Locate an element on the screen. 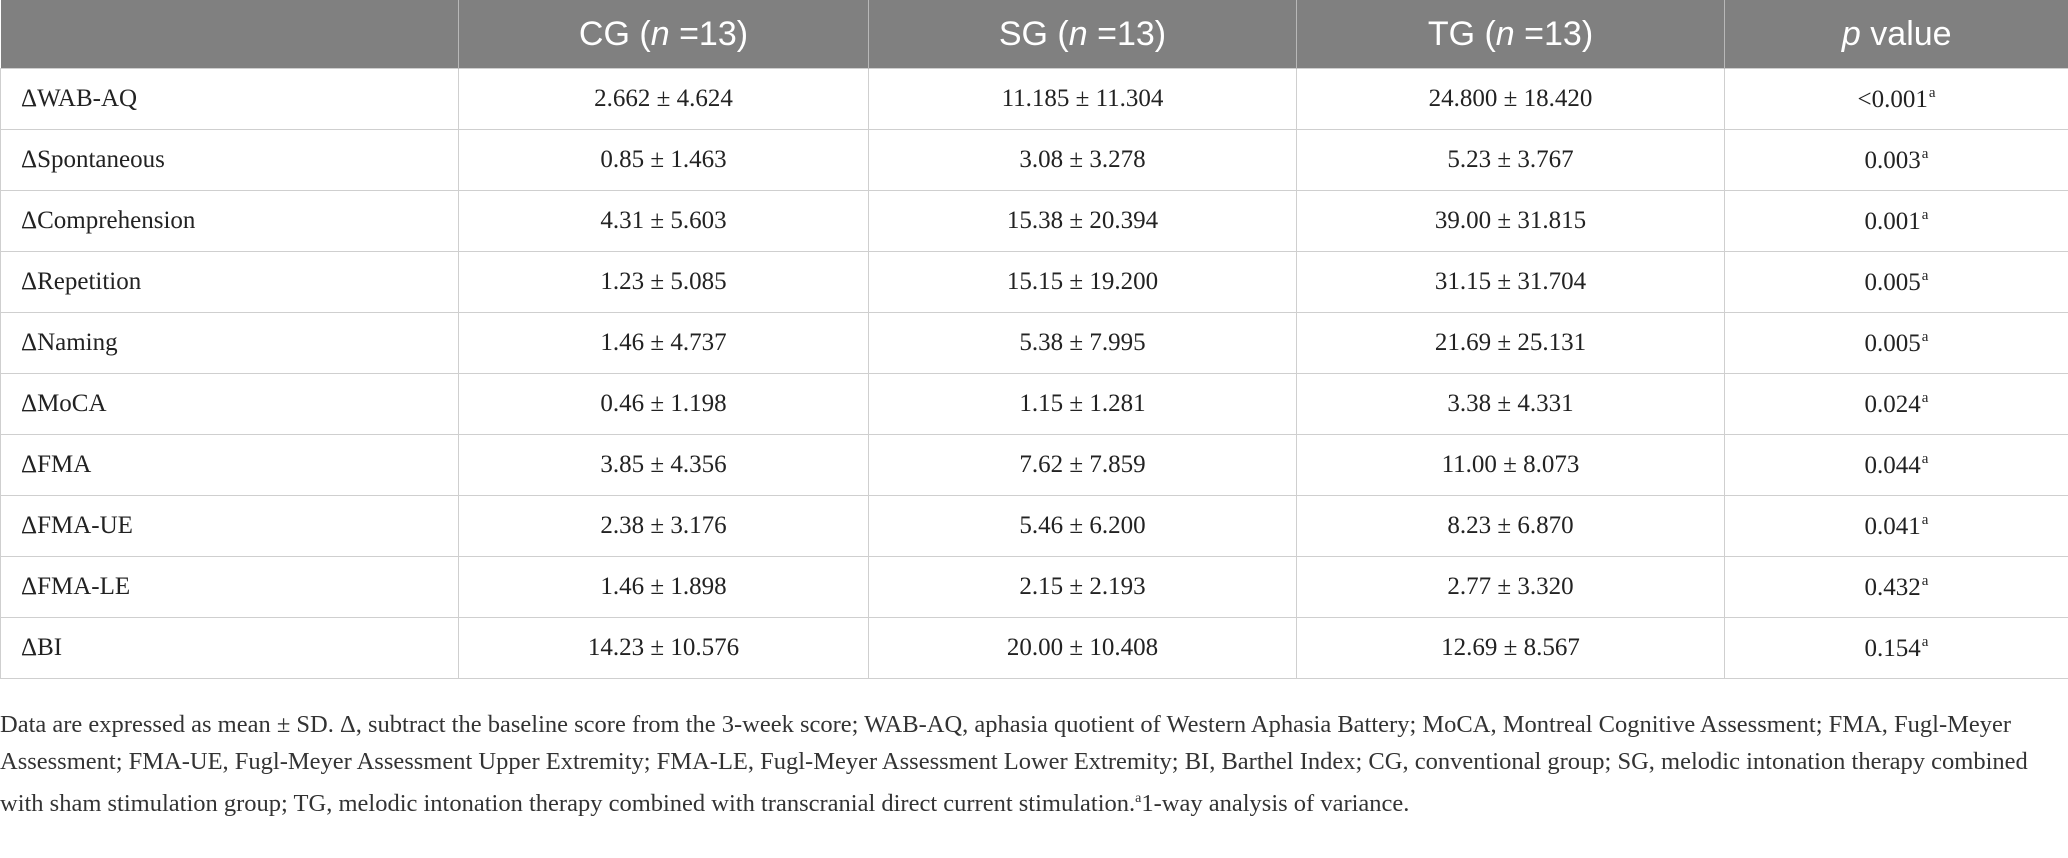  p-value: 0.154 is located at coordinates (1892, 648).